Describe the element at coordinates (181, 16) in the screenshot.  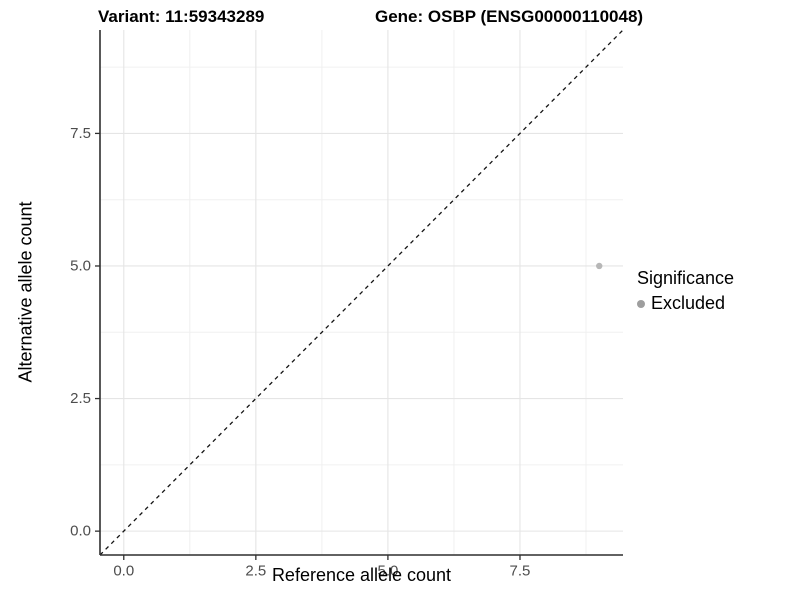
I see `variant-title: Variant: 11:59343289` at that location.